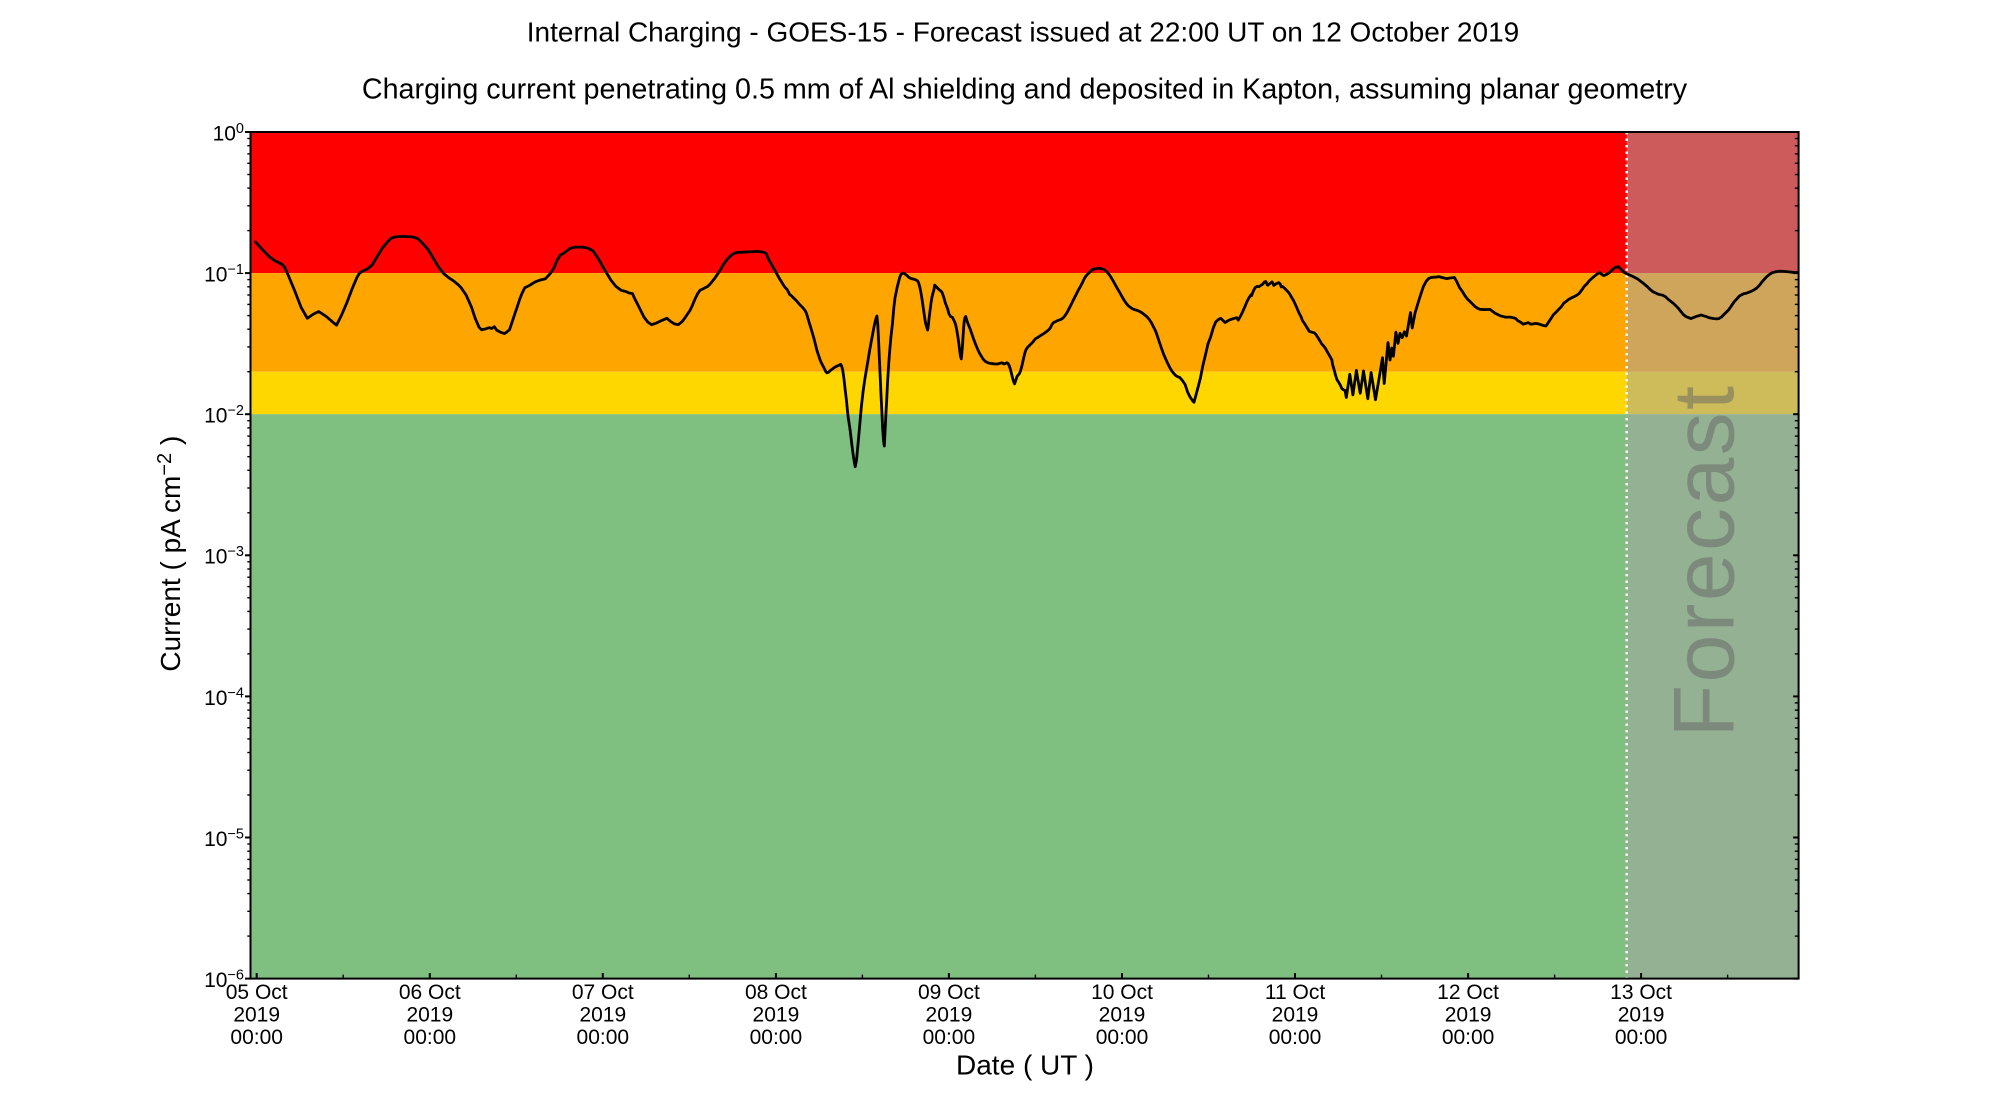 The height and width of the screenshot is (1105, 2000). What do you see at coordinates (257, 992) in the screenshot?
I see `svg-text: 05 Oct` at bounding box center [257, 992].